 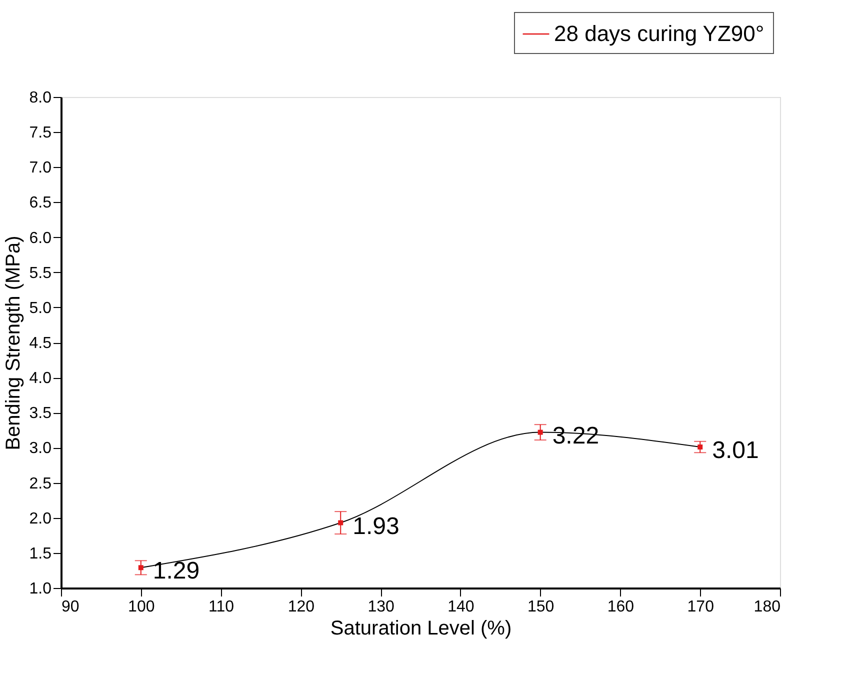 I want to click on y-tick-label: 6.5, so click(x=40, y=203).